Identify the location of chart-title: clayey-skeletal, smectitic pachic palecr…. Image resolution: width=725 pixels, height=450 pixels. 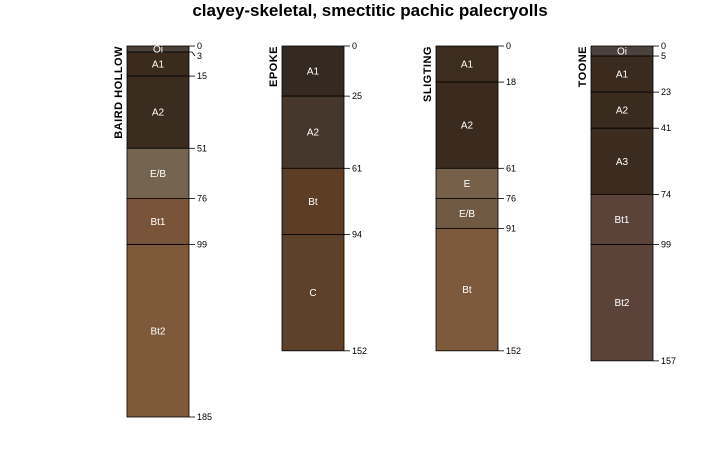
(369, 10).